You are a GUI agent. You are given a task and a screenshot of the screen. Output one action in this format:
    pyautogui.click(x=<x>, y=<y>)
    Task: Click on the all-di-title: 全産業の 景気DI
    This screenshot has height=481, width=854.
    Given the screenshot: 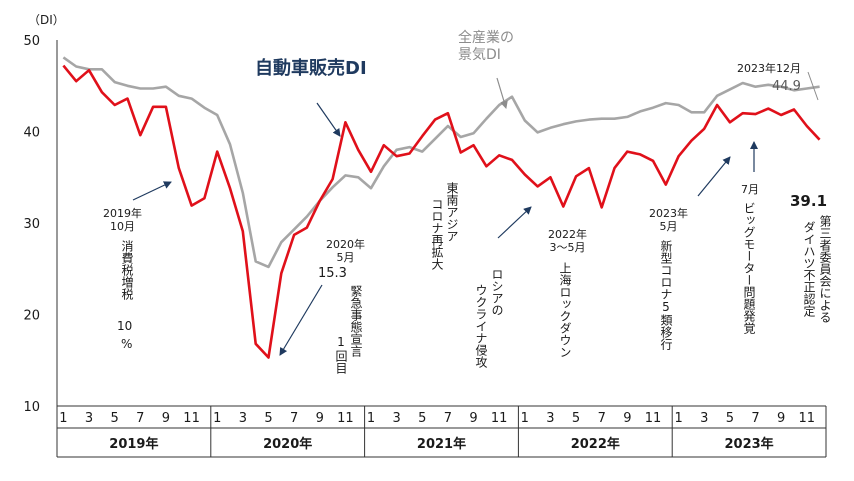 What is the action you would take?
    pyautogui.click(x=486, y=47)
    